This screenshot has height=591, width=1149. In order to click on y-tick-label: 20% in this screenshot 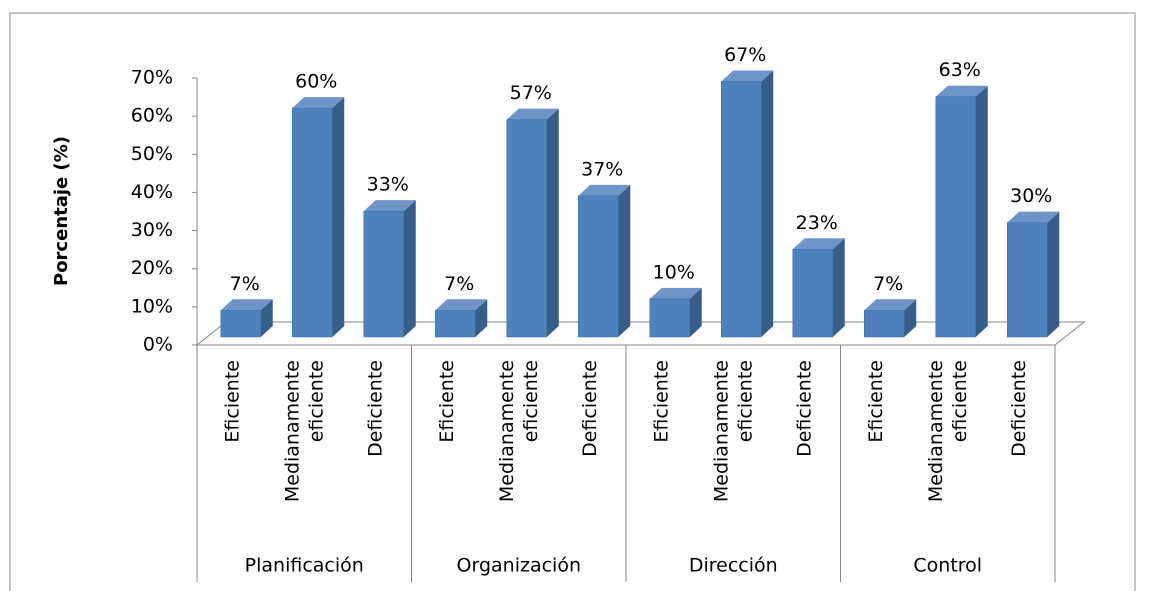, I will do `click(152, 268)`.